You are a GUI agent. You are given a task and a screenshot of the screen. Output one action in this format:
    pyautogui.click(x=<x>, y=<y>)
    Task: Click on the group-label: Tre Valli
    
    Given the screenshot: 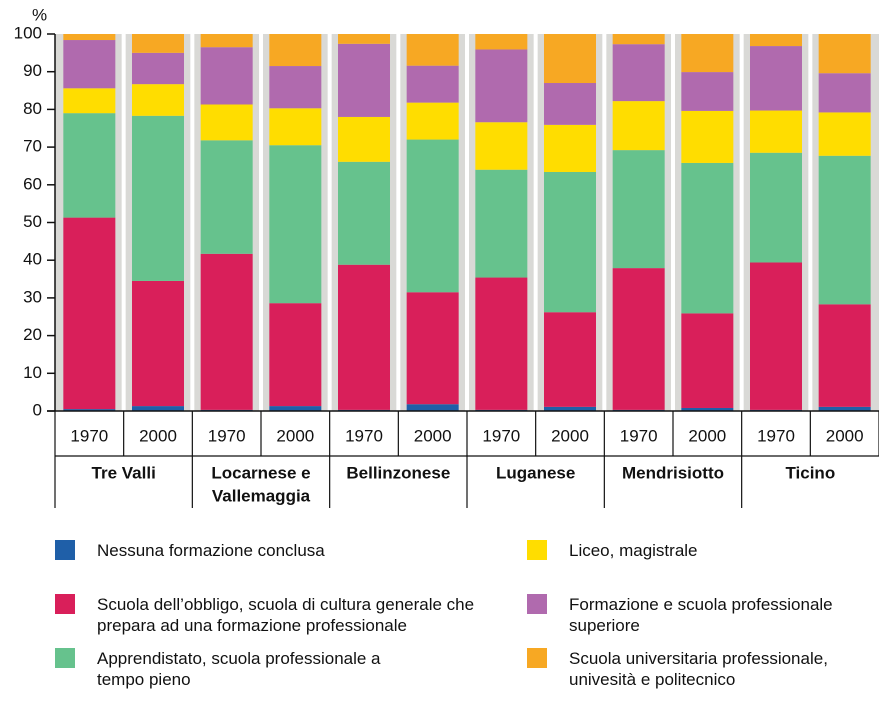 What is the action you would take?
    pyautogui.click(x=124, y=472)
    